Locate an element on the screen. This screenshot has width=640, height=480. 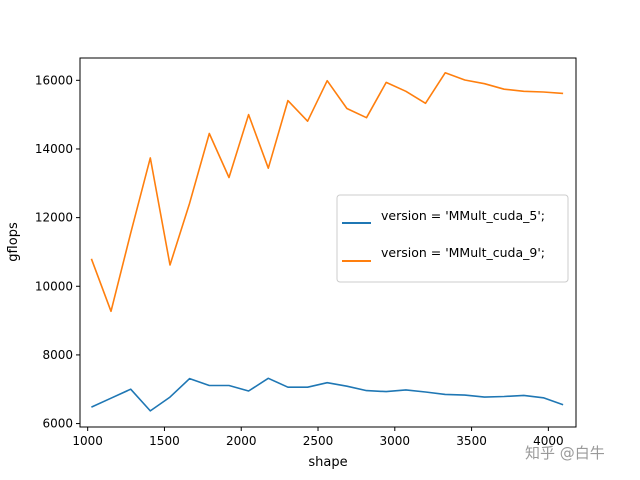
y-tick-label: 6000 is located at coordinates (57, 424).